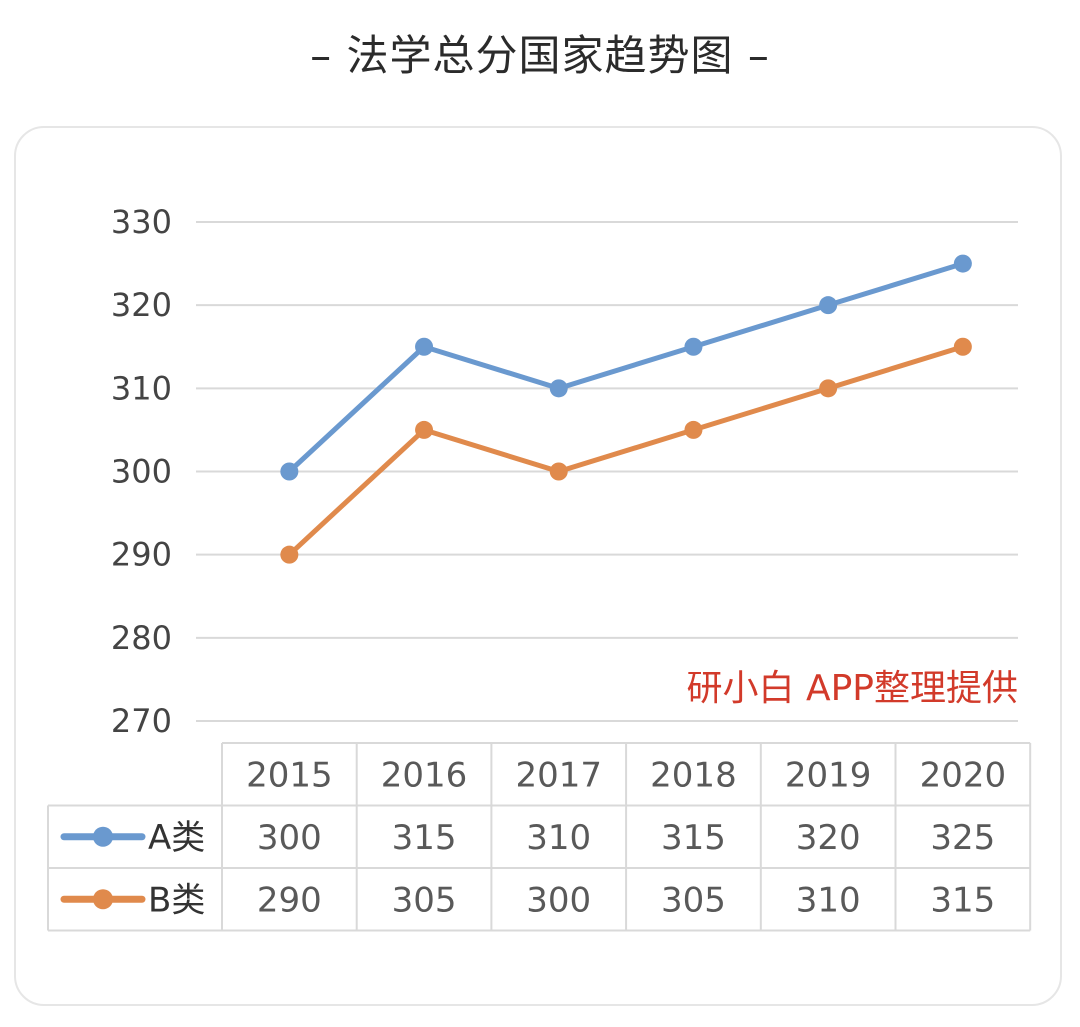 The width and height of the screenshot is (1080, 1027). What do you see at coordinates (141, 472) in the screenshot?
I see `y-tick-label: 300` at bounding box center [141, 472].